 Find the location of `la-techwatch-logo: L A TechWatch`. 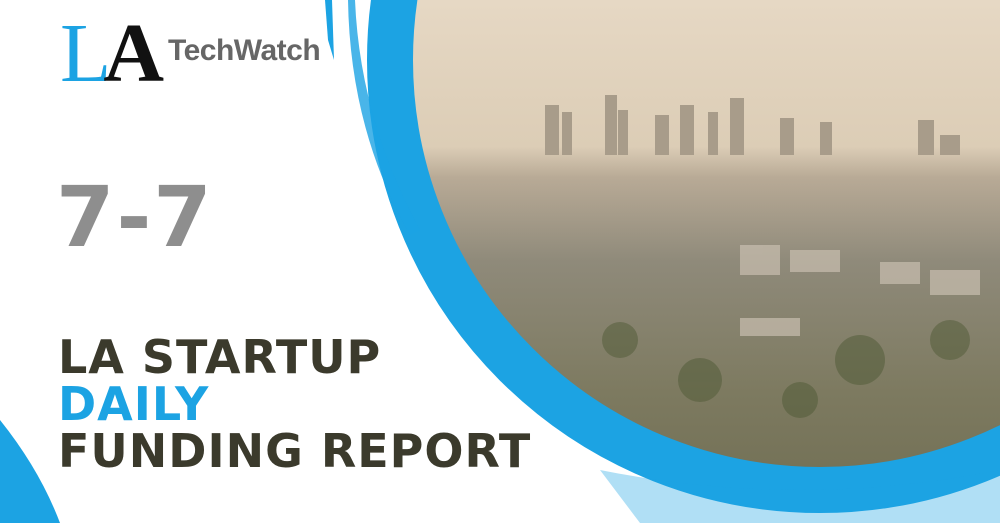

la-techwatch-logo: L A TechWatch is located at coordinates (190, 53).